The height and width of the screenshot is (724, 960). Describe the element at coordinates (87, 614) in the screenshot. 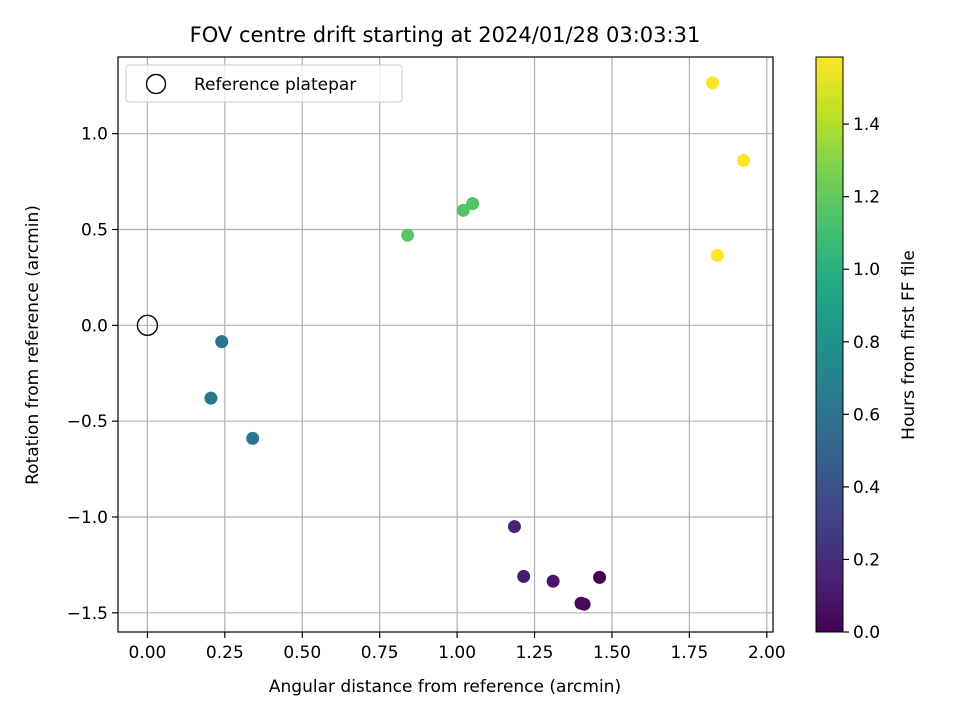

I see `y-tick-label: −1.5` at that location.